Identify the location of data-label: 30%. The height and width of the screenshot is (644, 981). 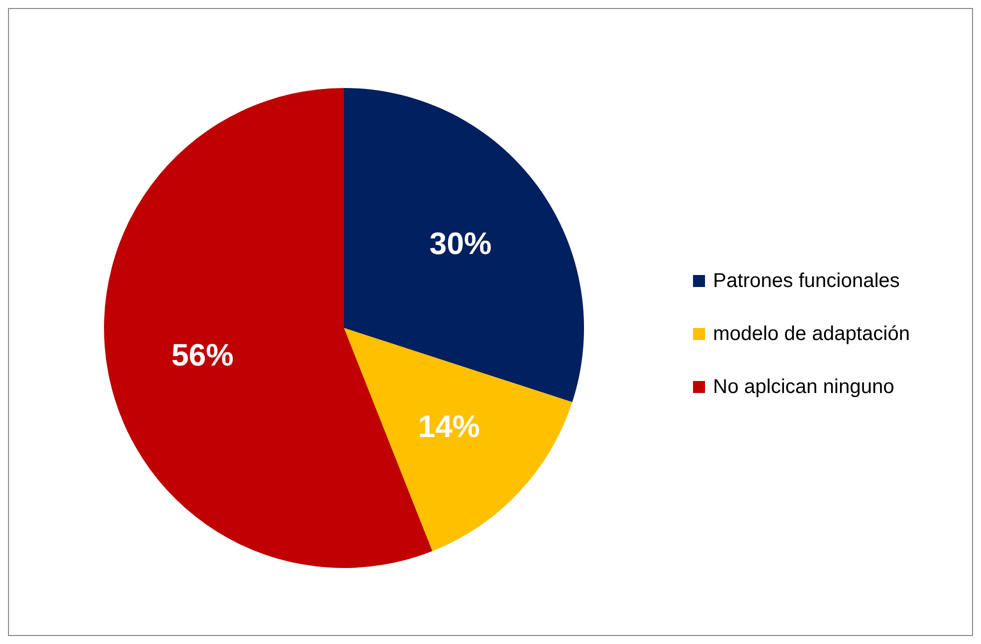
(460, 243).